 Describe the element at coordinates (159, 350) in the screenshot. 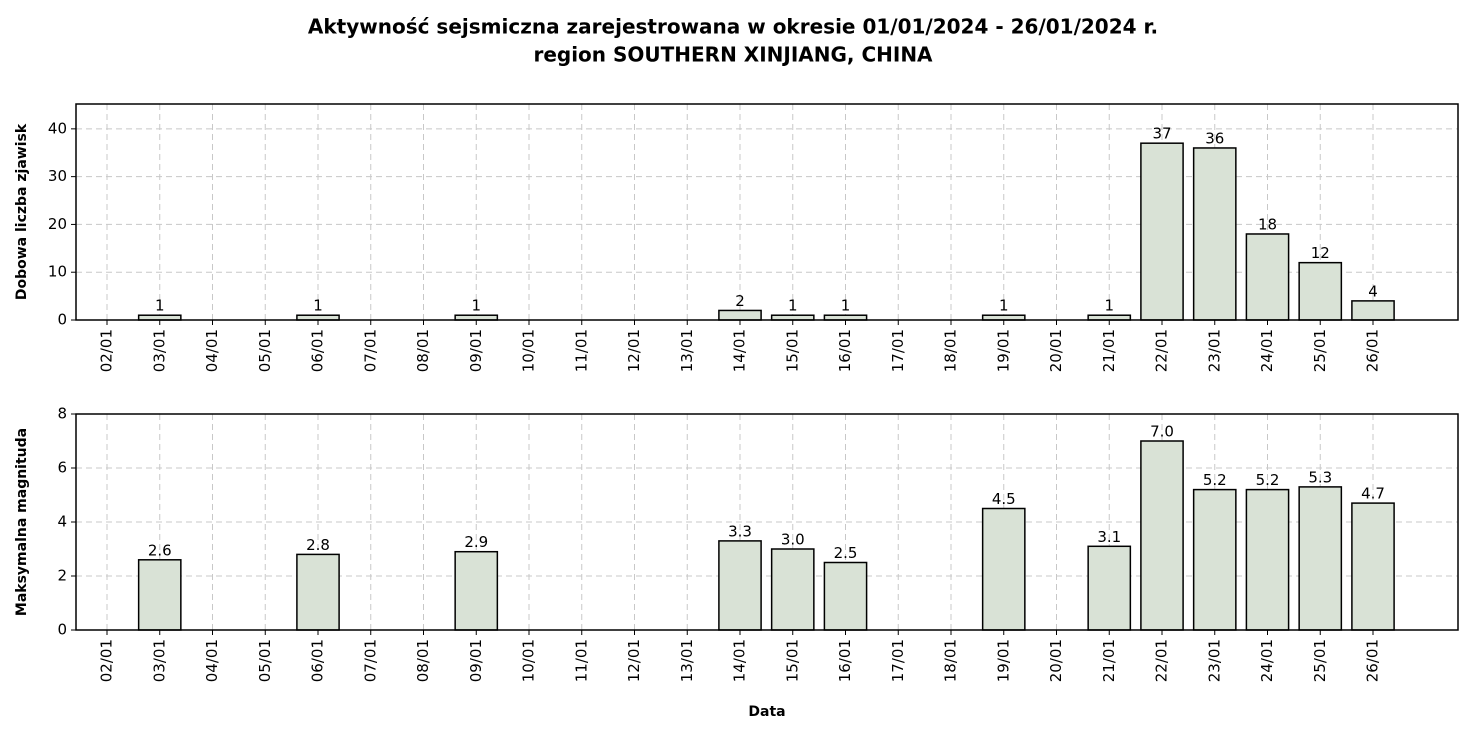

I see `x-tick-label: 03/01` at that location.